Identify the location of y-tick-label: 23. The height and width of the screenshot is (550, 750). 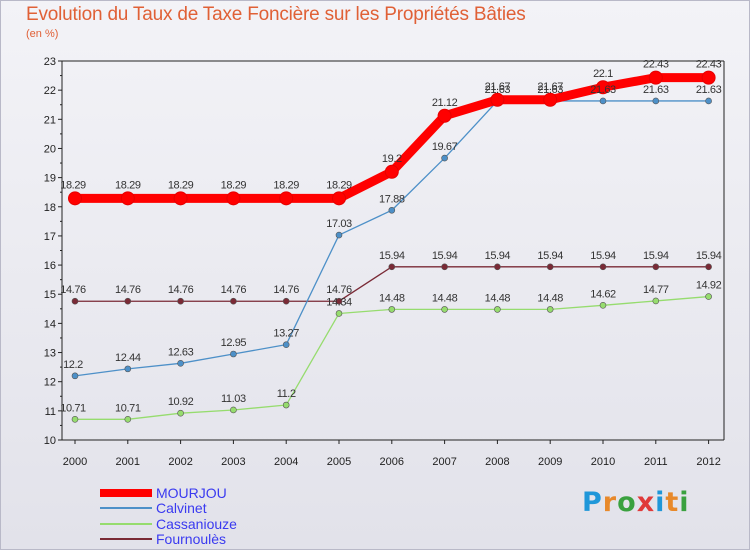
(50, 62).